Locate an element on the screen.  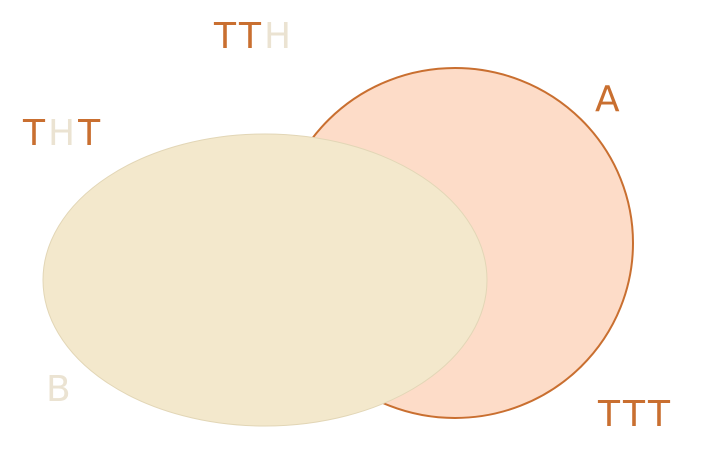
set-a-label: A is located at coordinates (609, 99).